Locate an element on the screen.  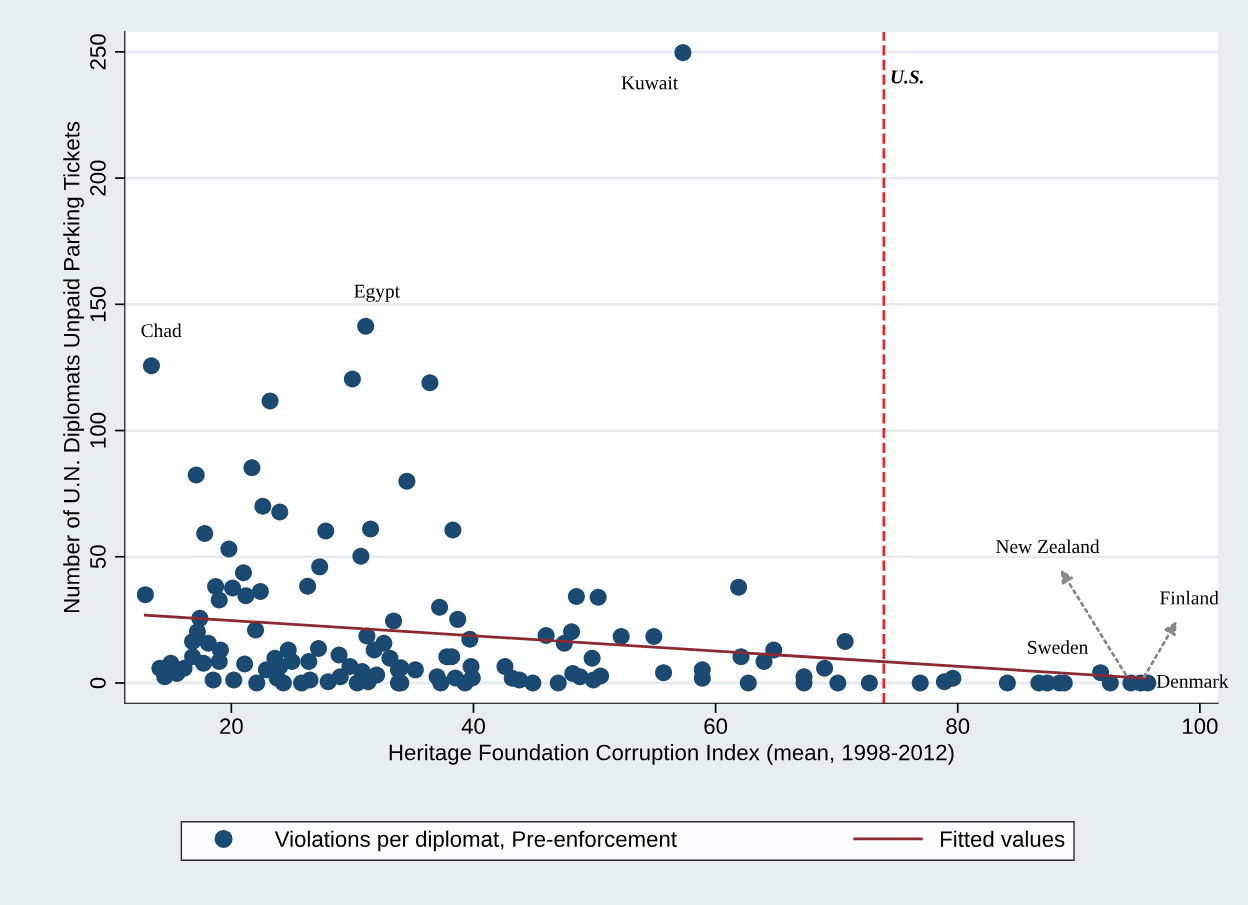
y-axis-title: Number of U.N. Diplomats Unpaid Parking Tickets is located at coordinates (73, 366).